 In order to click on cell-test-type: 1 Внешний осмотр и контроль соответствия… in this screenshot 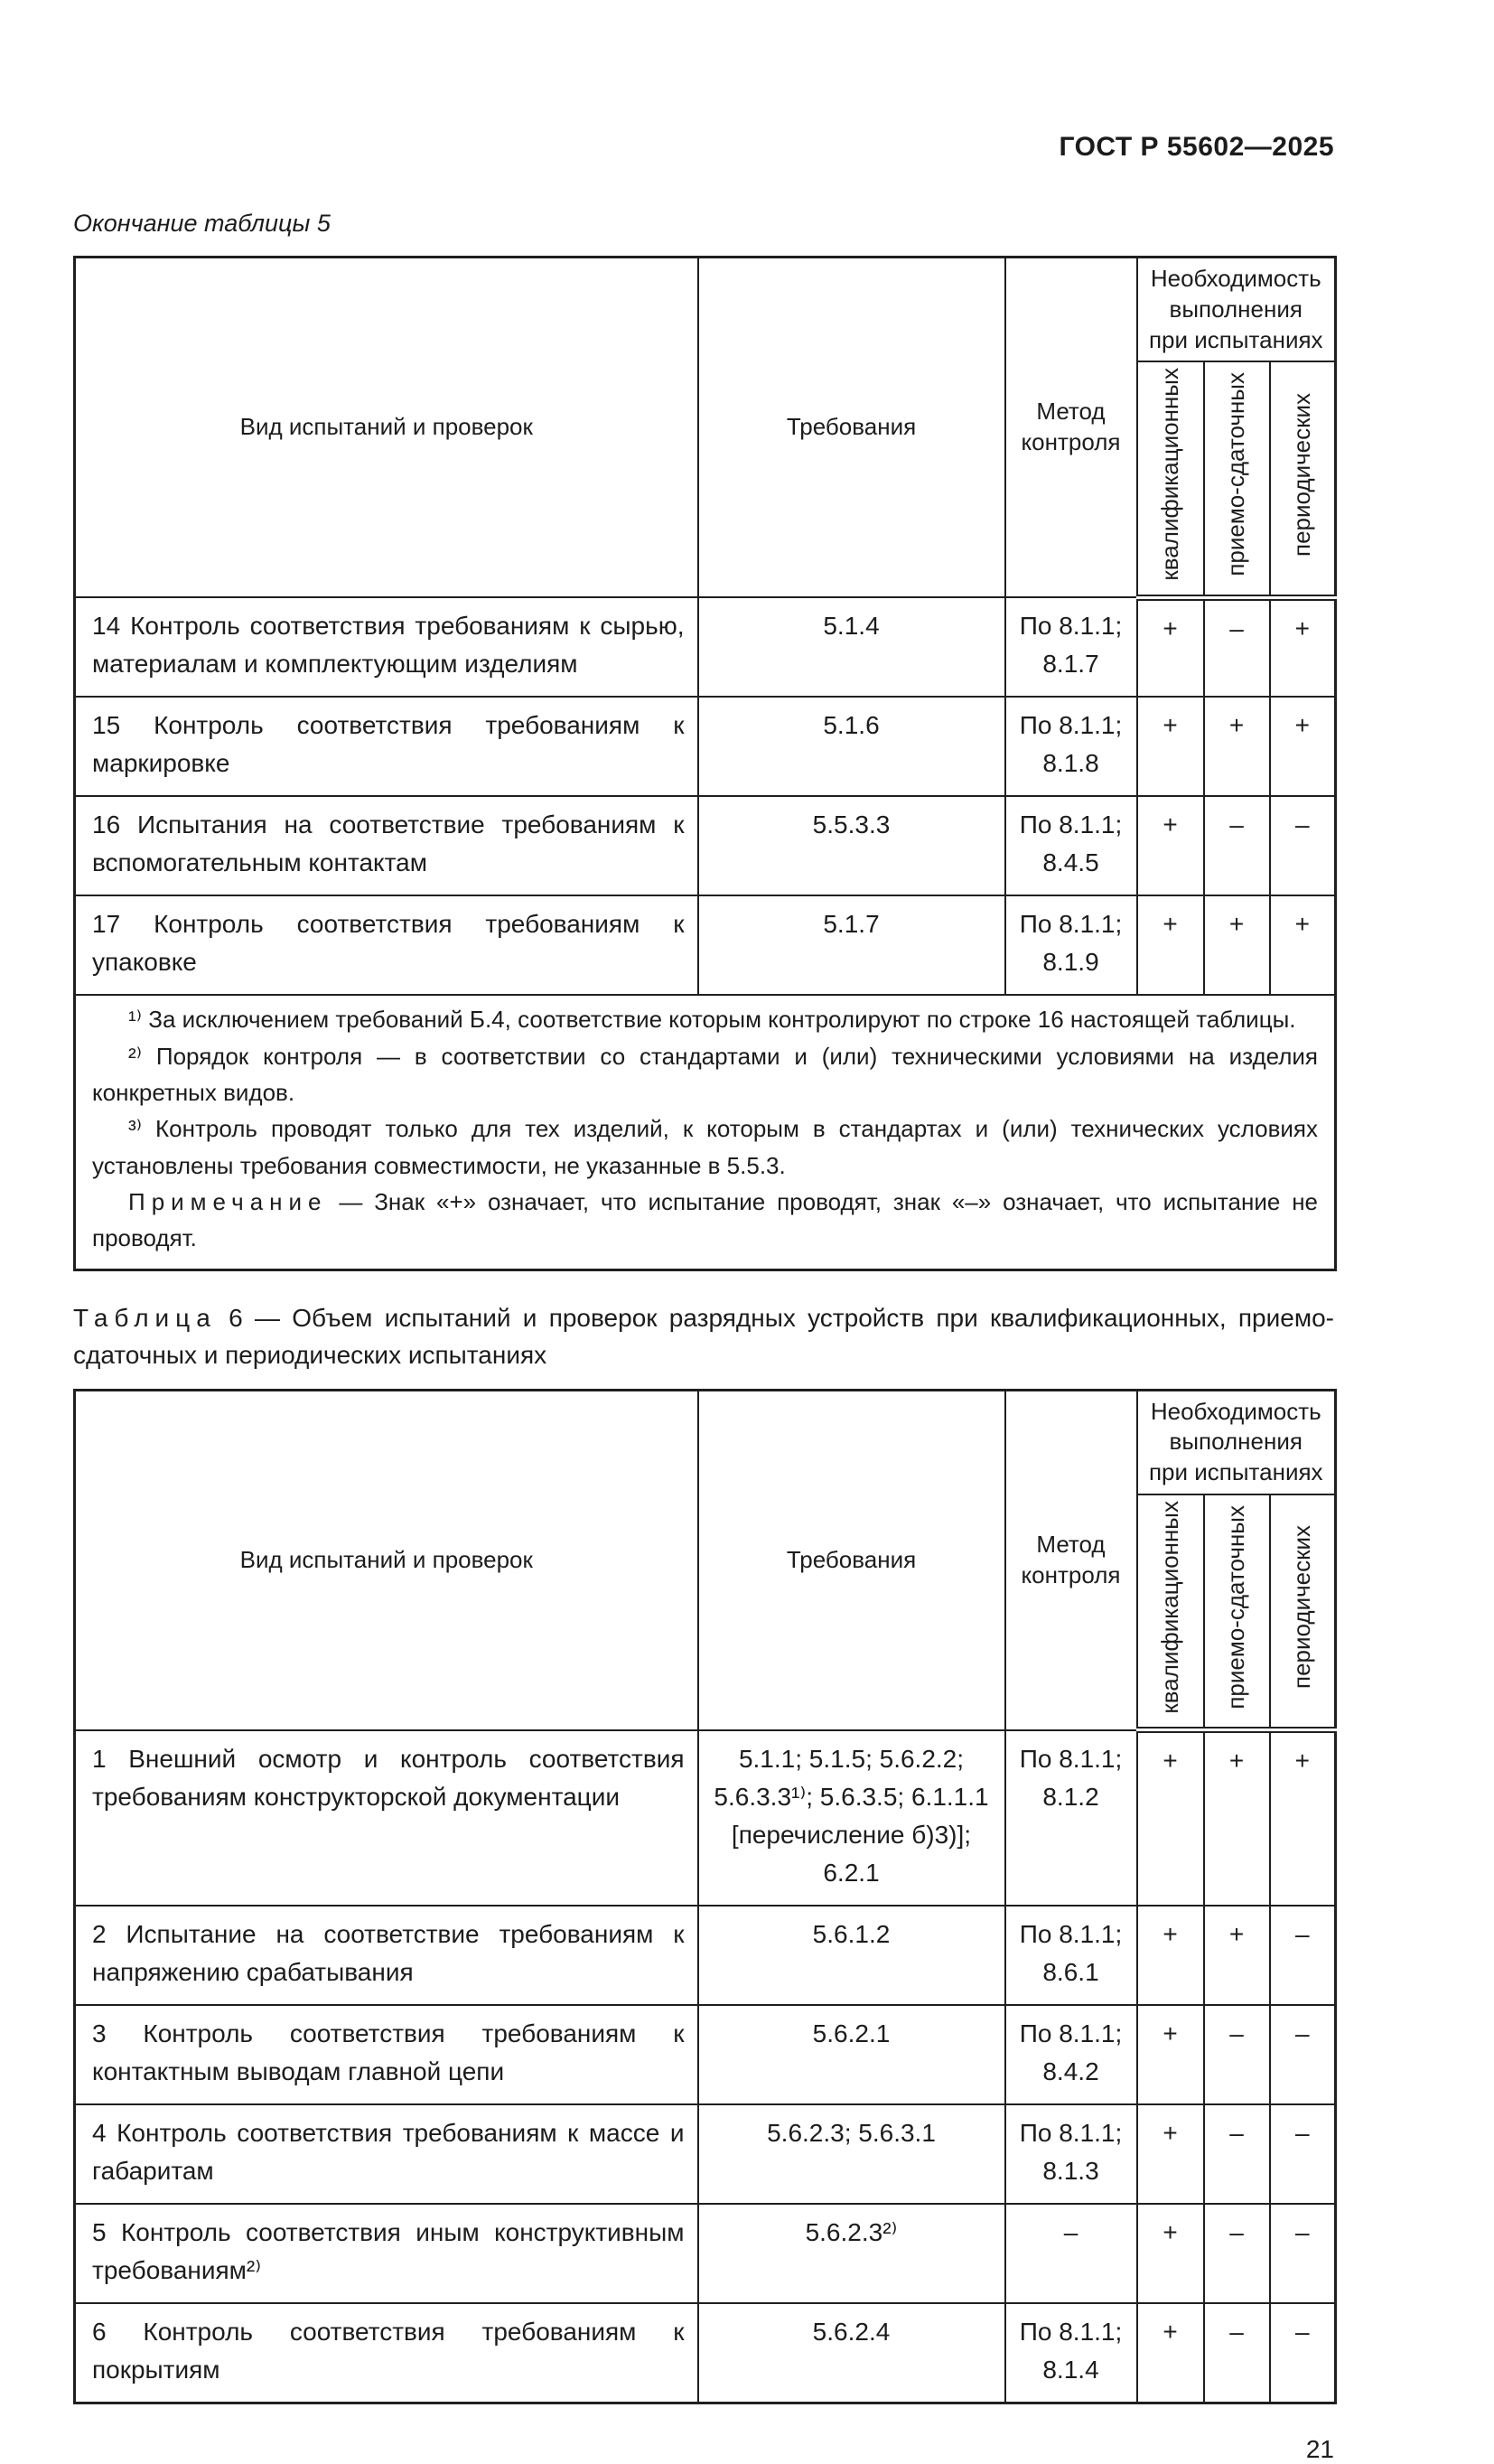, I will do `click(386, 1818)`.